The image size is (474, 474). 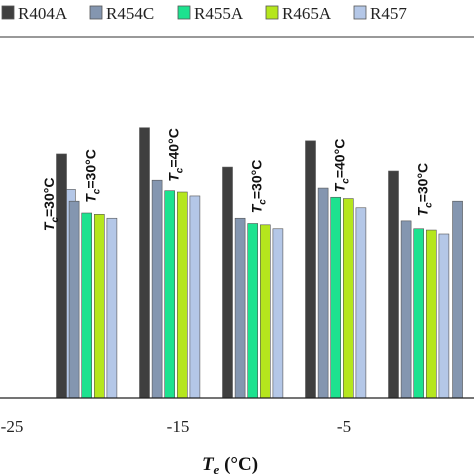 I want to click on annotation-tc-group-2: Tc=40°C, so click(x=175, y=155).